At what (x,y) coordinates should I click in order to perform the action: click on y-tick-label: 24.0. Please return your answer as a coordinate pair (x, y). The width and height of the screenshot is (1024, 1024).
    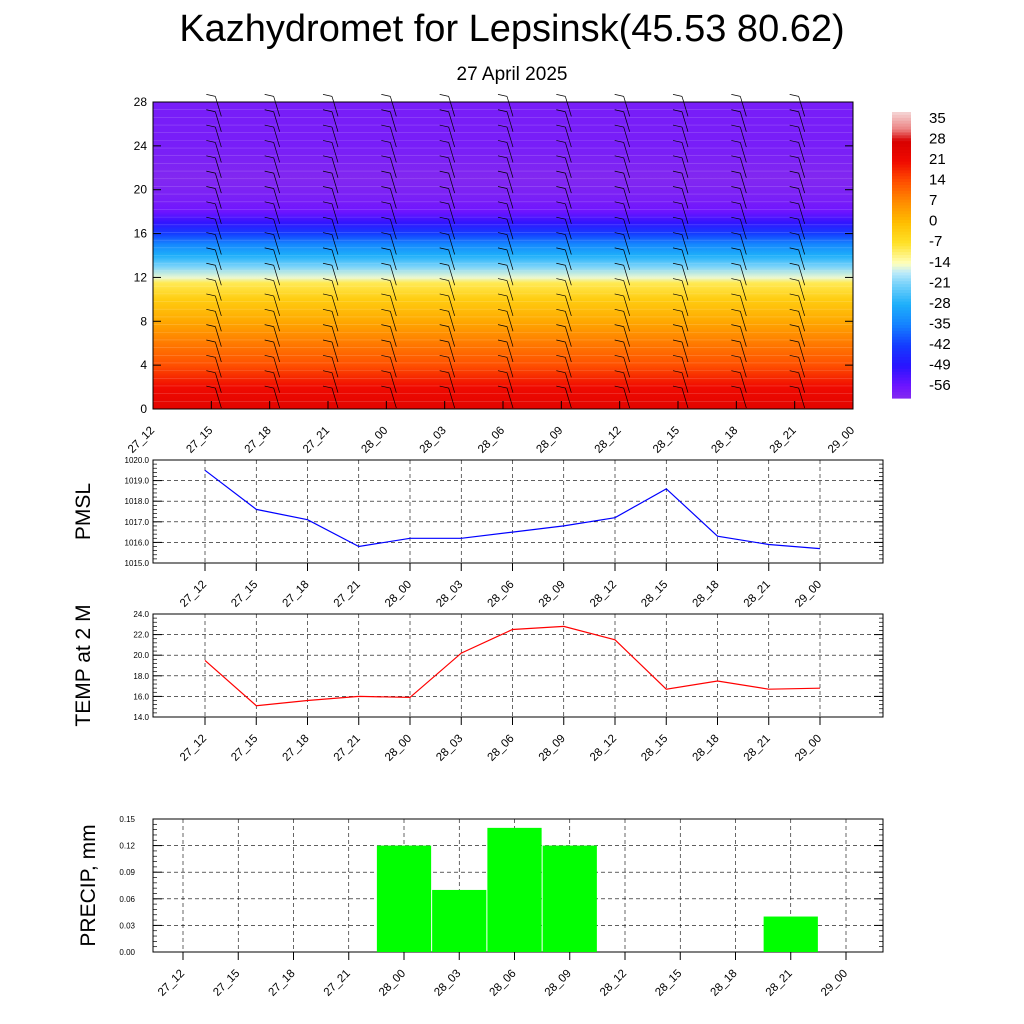
    Looking at the image, I should click on (141, 614).